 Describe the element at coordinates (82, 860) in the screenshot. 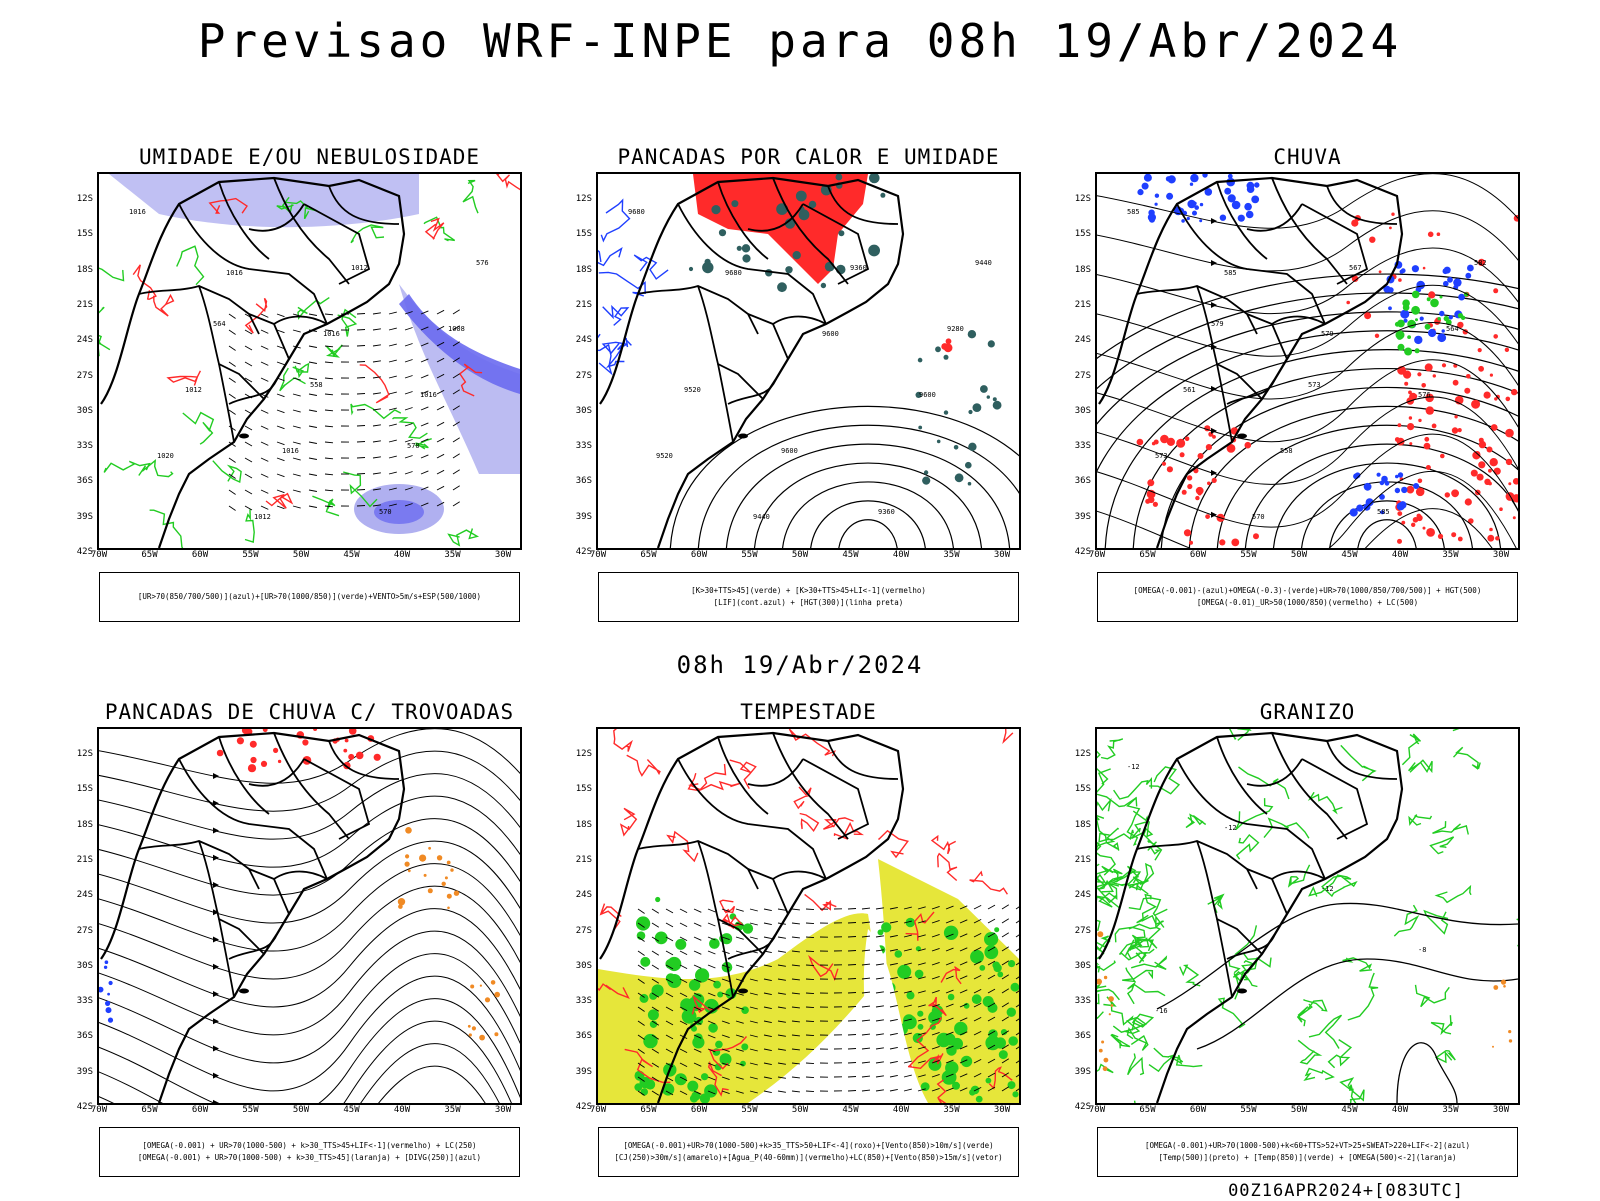

I see `latitude-label: 21S` at that location.